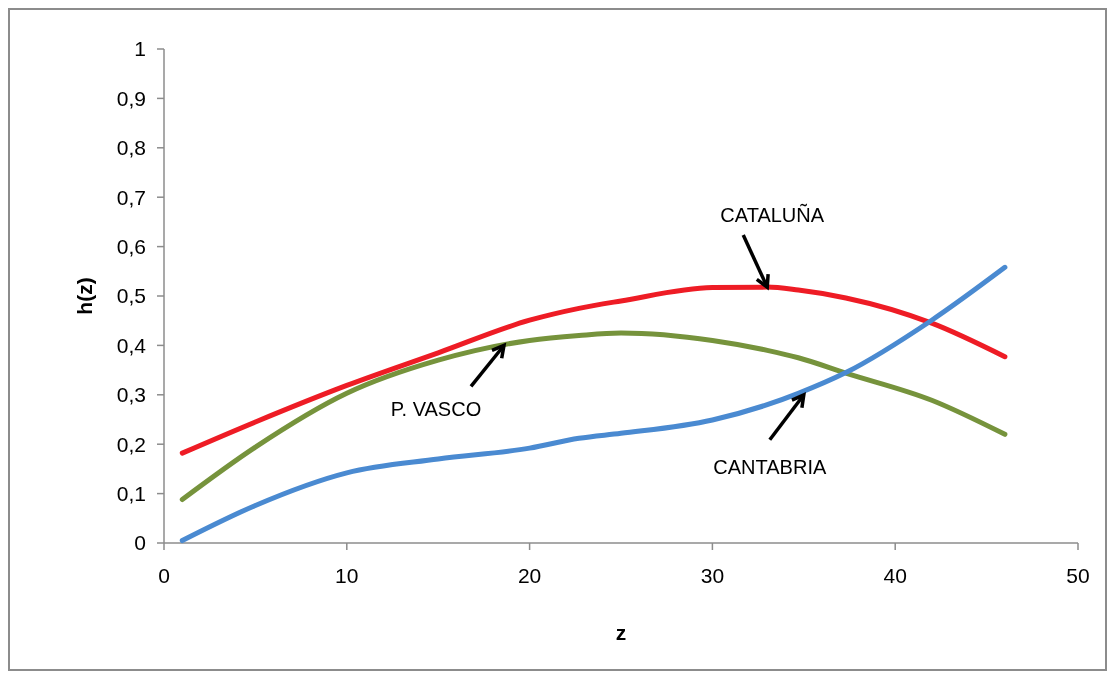 This screenshot has height=679, width=1115. Describe the element at coordinates (131, 493) in the screenshot. I see `y-tick-label: 0,1` at that location.